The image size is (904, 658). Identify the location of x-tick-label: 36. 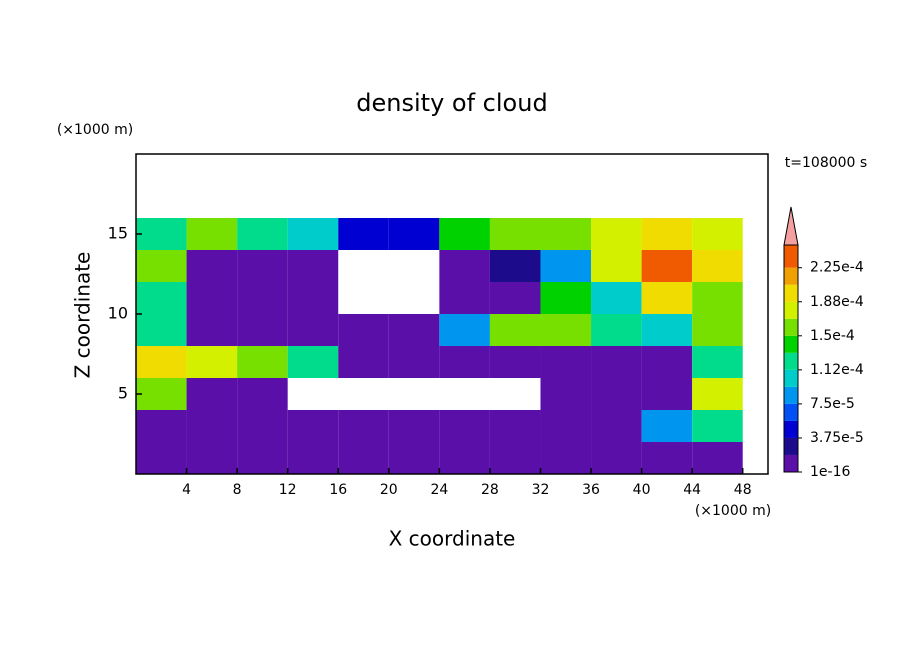
(591, 490).